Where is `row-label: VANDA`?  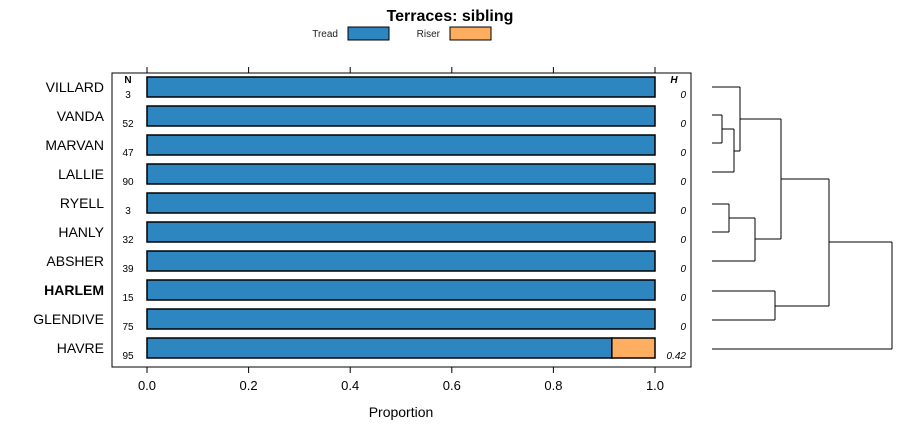
row-label: VANDA is located at coordinates (81, 116).